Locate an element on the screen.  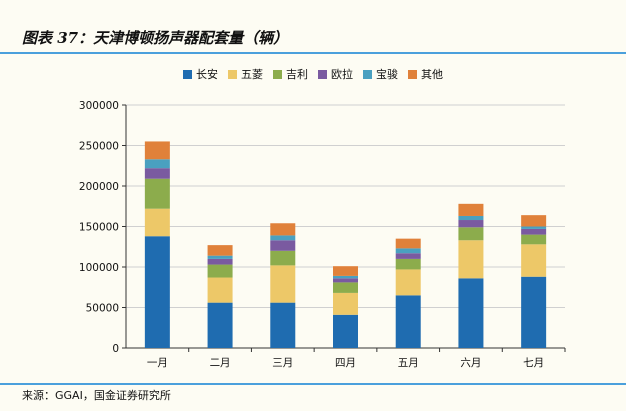
legend-label: 其他 is located at coordinates (432, 74).